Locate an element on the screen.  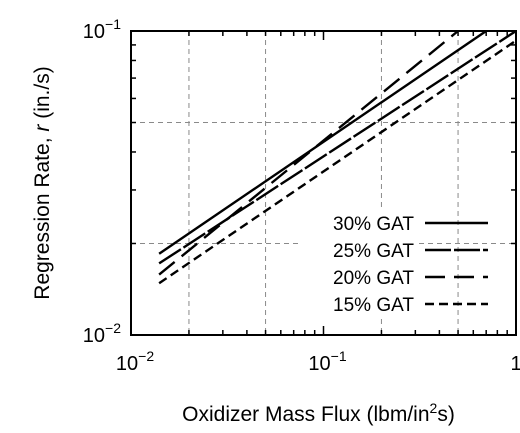
x-axis-title: Oxidizer Mass Flux (lbm/in2s) is located at coordinates (318, 413).